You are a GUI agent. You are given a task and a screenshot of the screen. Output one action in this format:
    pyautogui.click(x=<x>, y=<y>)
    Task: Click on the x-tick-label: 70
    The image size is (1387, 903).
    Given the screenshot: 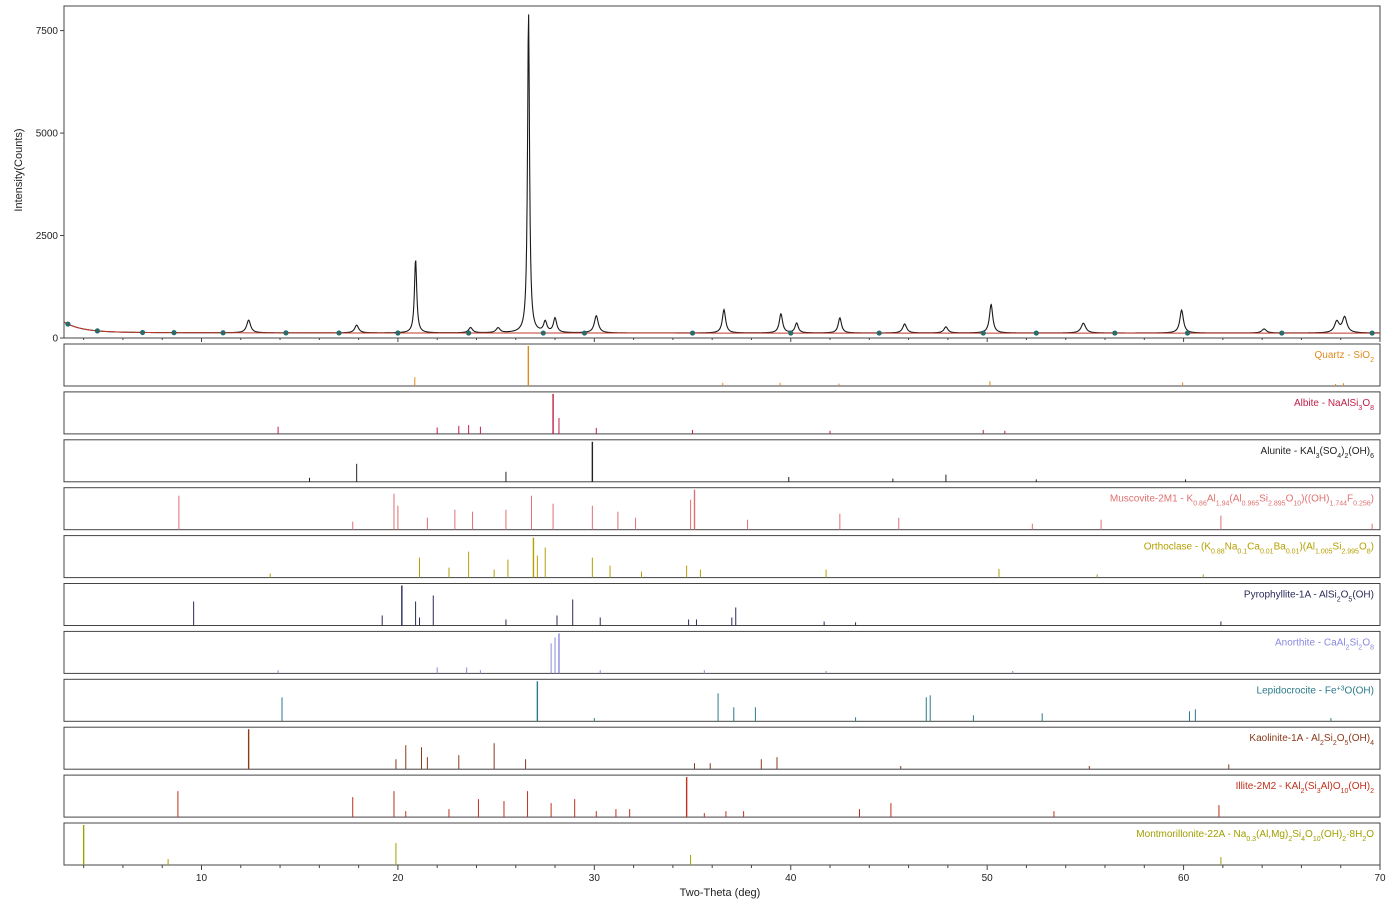 What is the action you would take?
    pyautogui.click(x=1380, y=878)
    